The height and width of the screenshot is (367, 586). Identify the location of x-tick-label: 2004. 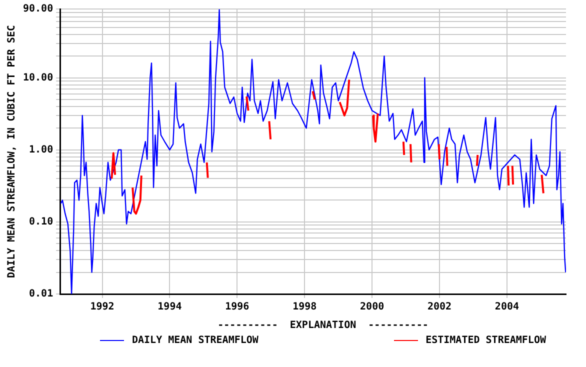
(507, 307).